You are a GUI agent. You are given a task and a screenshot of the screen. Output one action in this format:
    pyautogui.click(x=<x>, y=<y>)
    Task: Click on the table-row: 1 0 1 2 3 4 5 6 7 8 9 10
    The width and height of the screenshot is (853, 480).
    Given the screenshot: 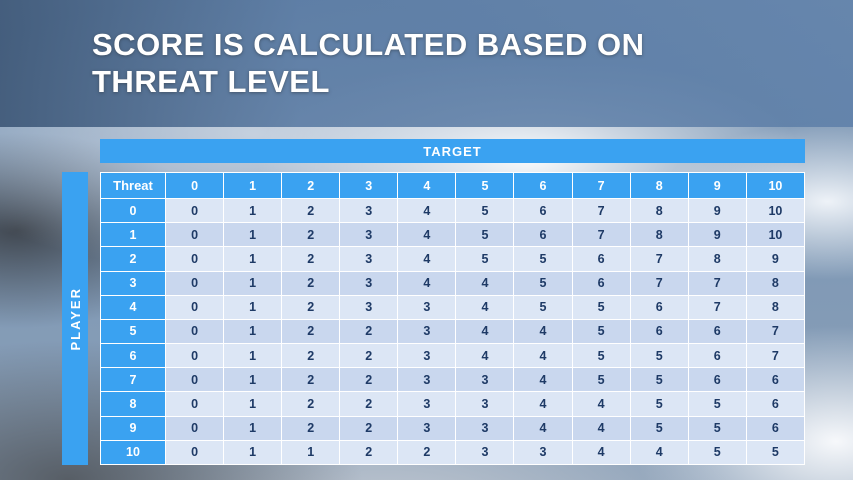 What is the action you would take?
    pyautogui.click(x=453, y=235)
    